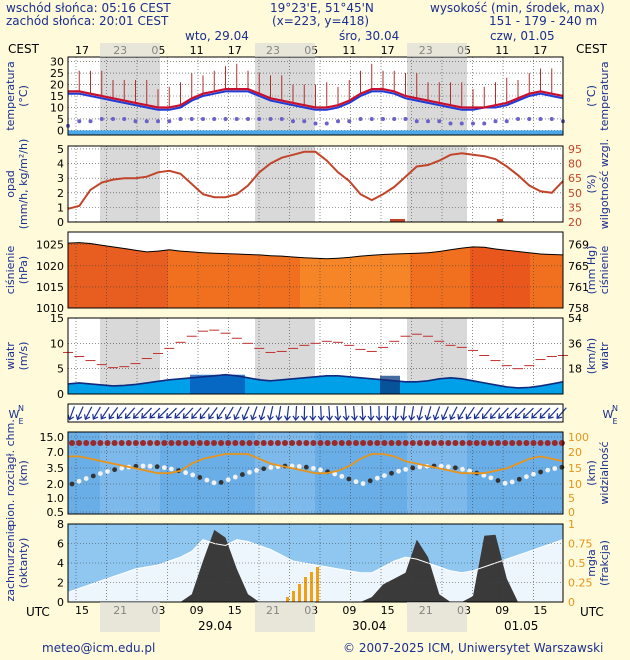  Describe the element at coordinates (60, 524) in the screenshot. I see `cloud-ytick: 8` at that location.